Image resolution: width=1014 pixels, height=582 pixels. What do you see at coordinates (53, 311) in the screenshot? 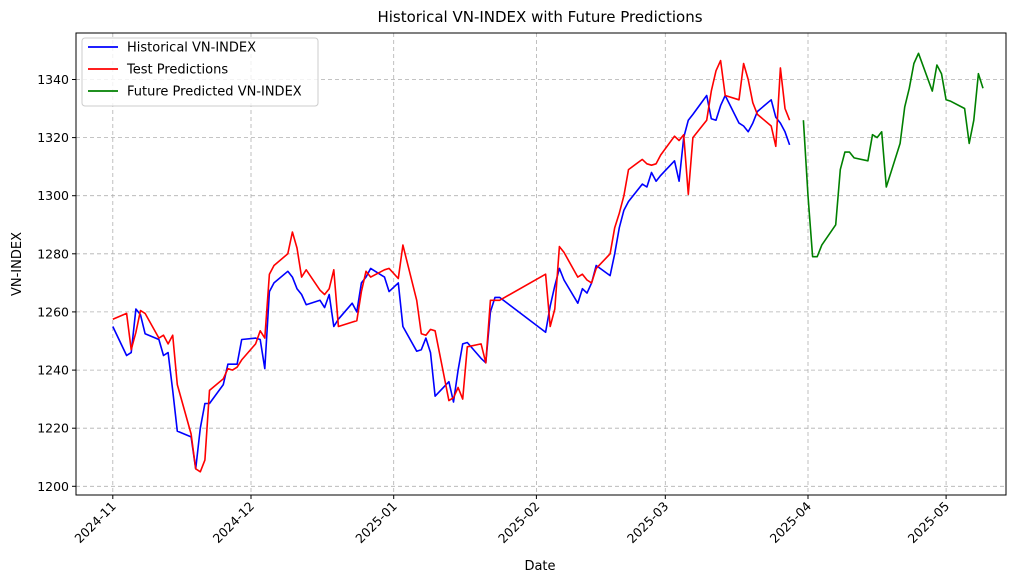
I see `y-tick-label: 1260` at bounding box center [53, 311].